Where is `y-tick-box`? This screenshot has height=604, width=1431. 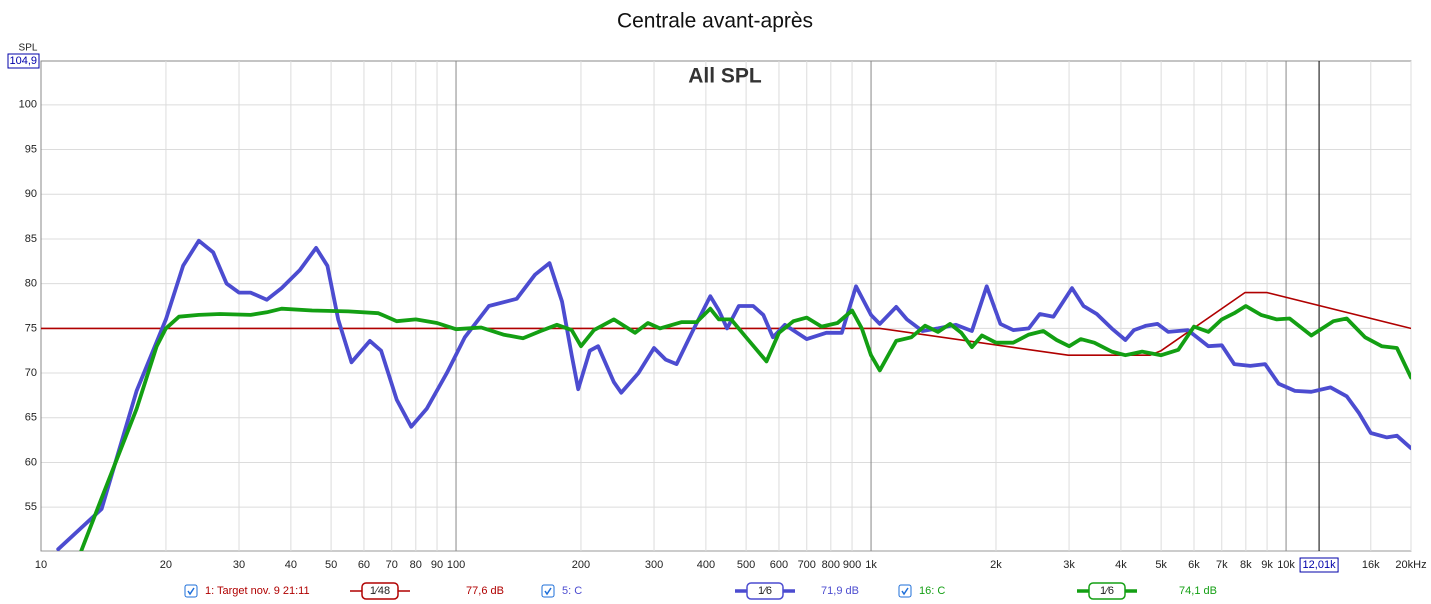
y-tick-box is located at coordinates (23, 61).